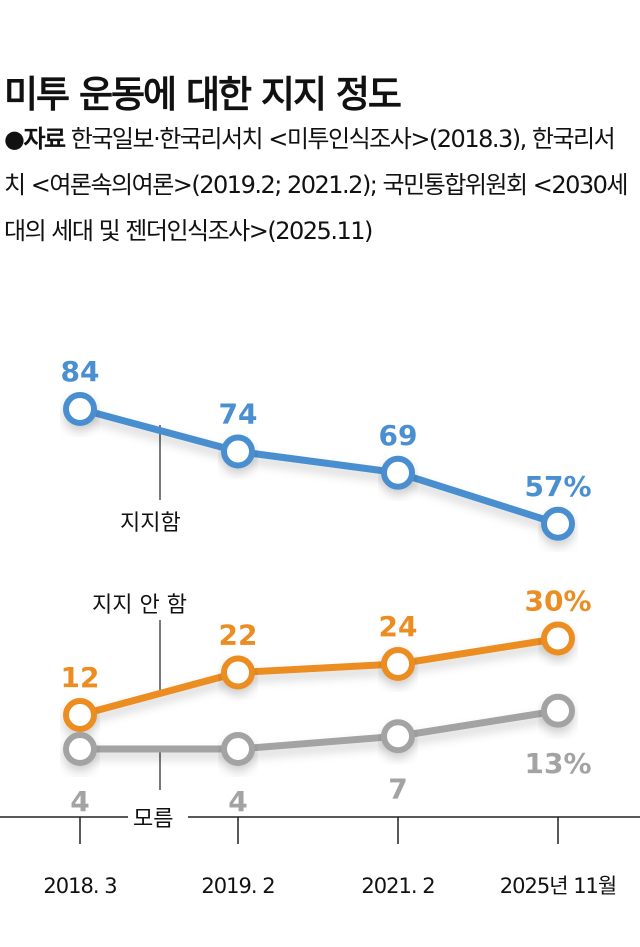 This screenshot has height=947, width=640. Describe the element at coordinates (80, 371) in the screenshot. I see `data-label: 84` at that location.